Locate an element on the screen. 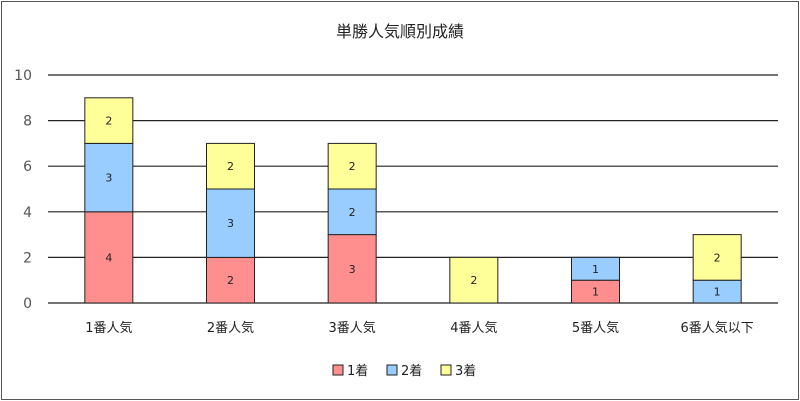  y-tick-label: 8 is located at coordinates (27, 122).